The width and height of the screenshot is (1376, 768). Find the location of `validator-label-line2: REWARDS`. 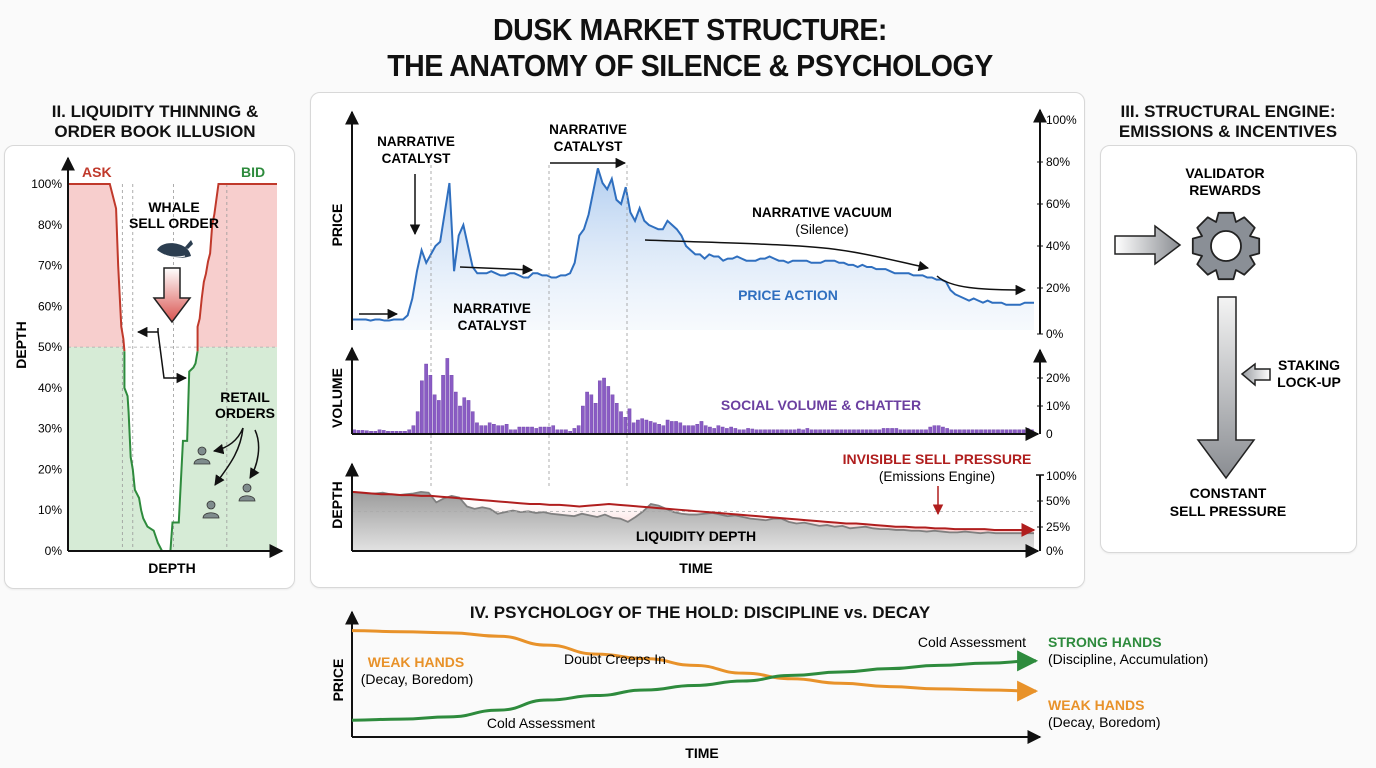

validator-label-line2: REWARDS is located at coordinates (1225, 190).